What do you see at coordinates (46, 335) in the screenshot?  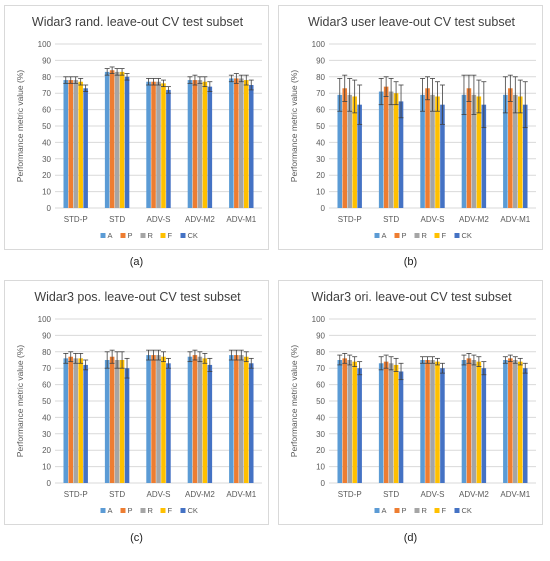 I see `y-tick-label: 90` at bounding box center [46, 335].